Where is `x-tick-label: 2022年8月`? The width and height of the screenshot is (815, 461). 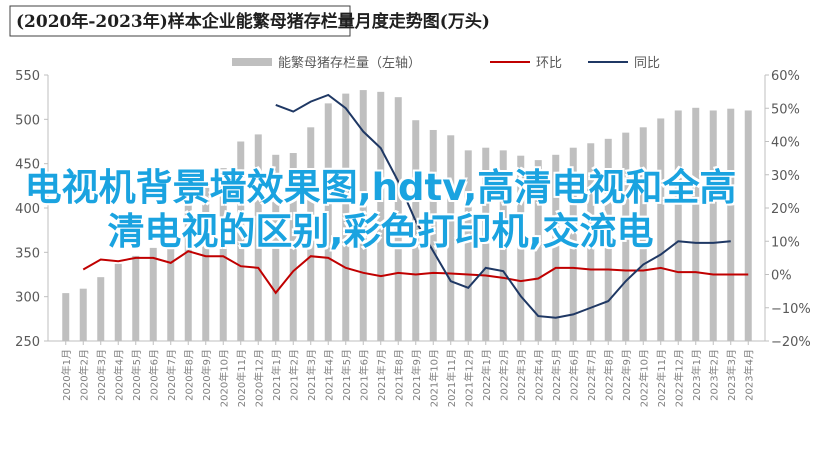
x-tick-label: 2022年8月 is located at coordinates (608, 375).